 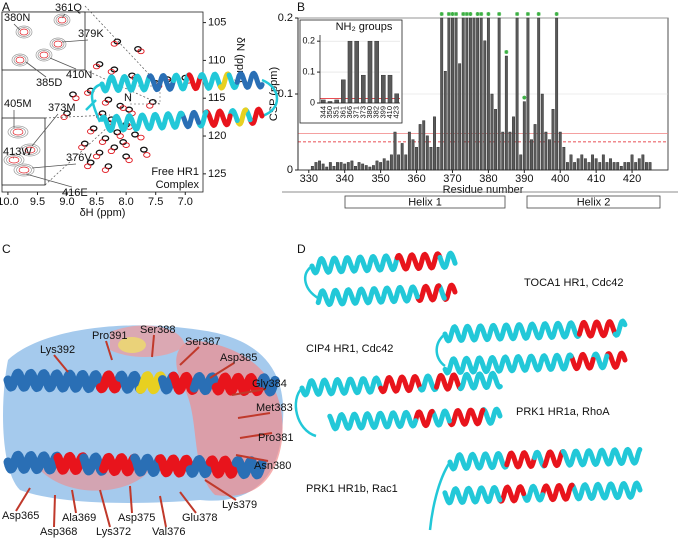 I want to click on y-tick-label: 0, so click(x=290, y=170).